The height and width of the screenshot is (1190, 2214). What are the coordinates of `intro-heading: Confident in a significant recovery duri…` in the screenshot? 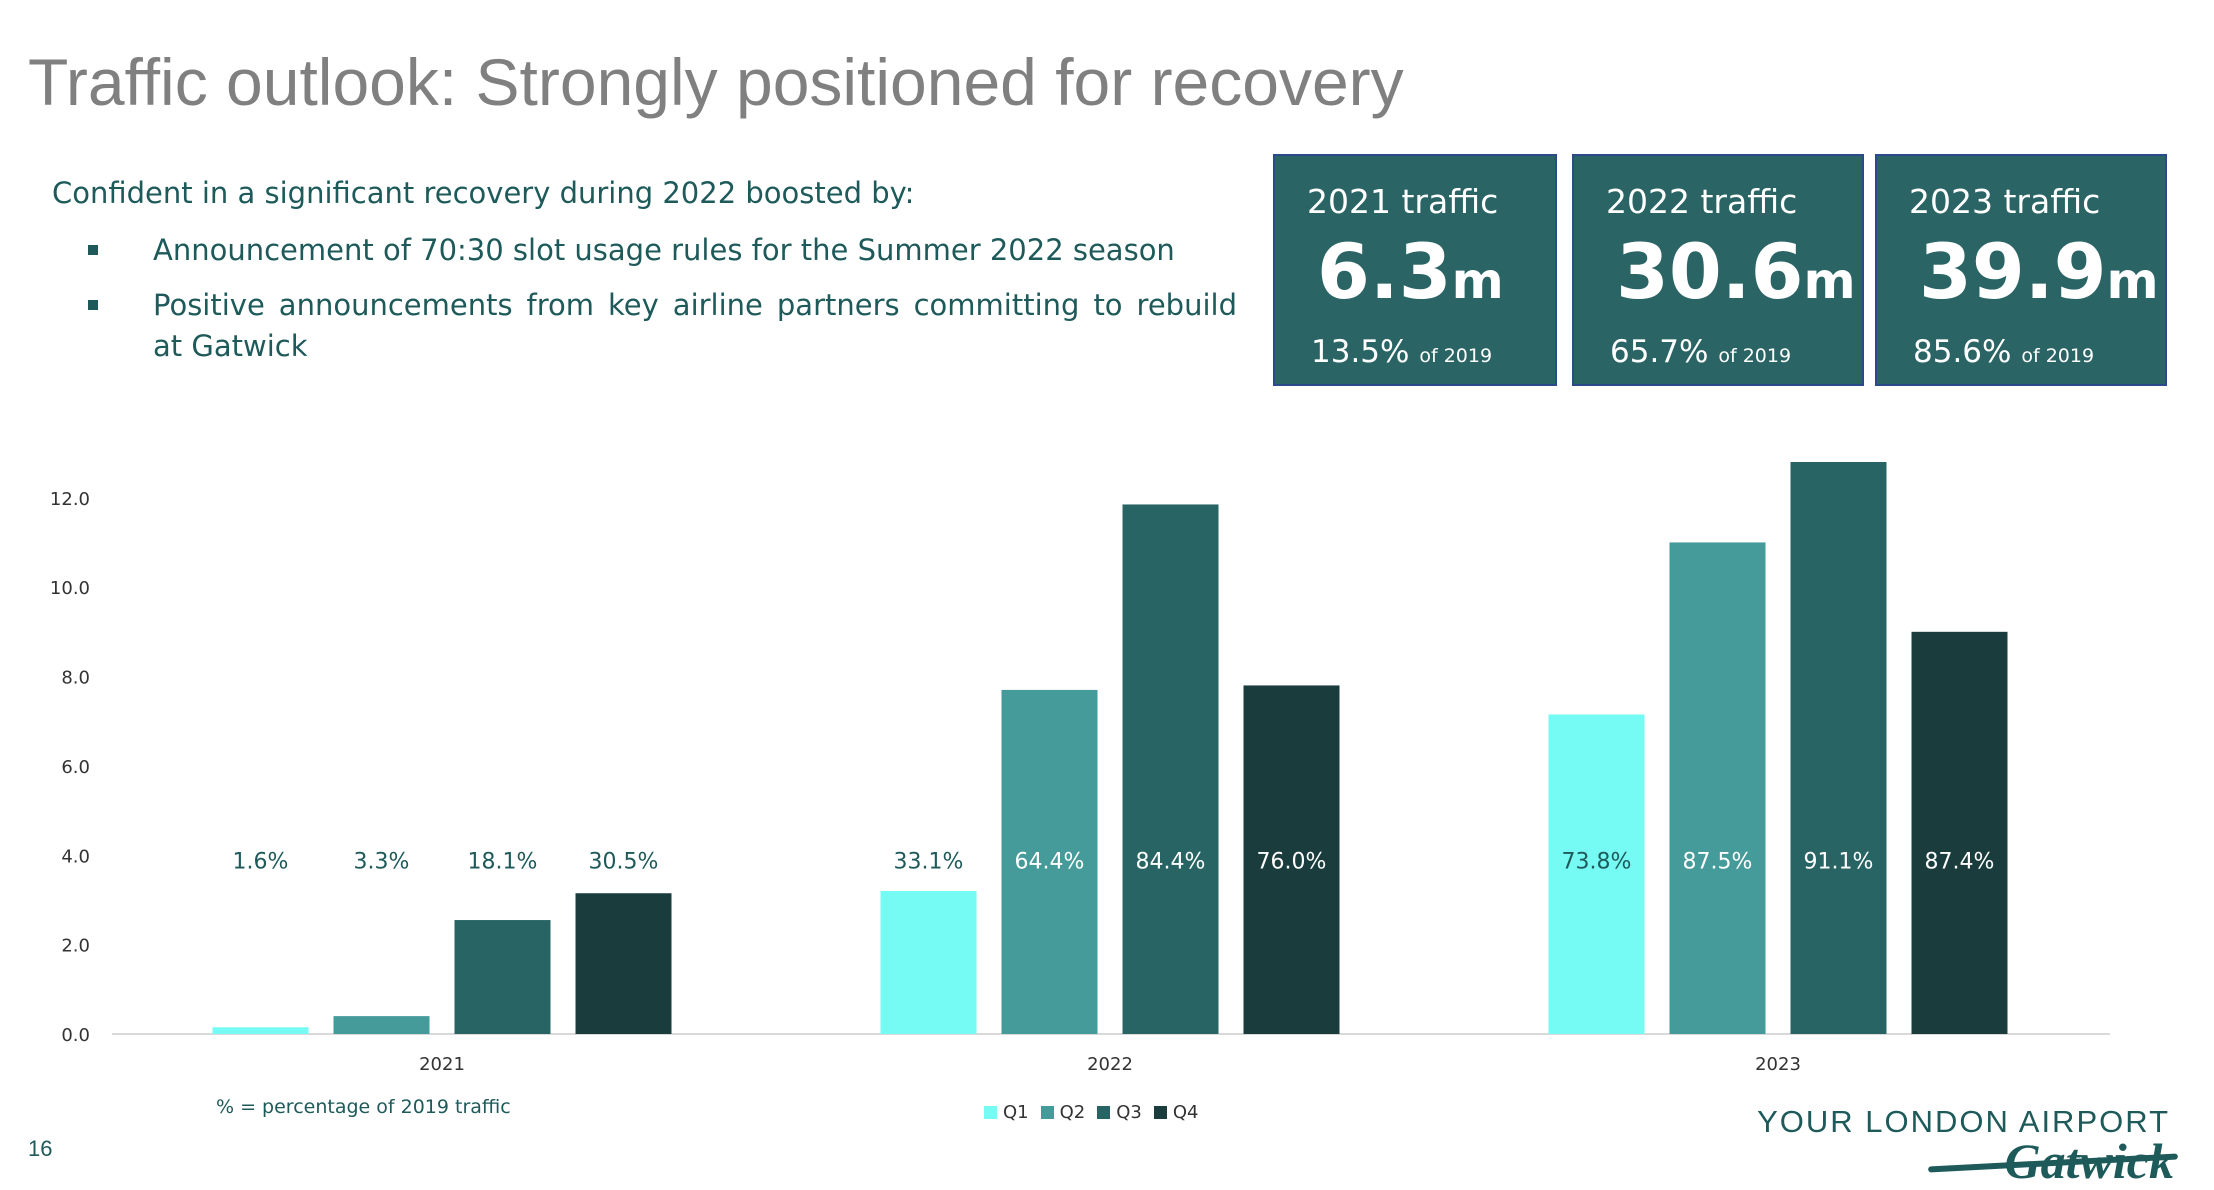 It's located at (483, 193).